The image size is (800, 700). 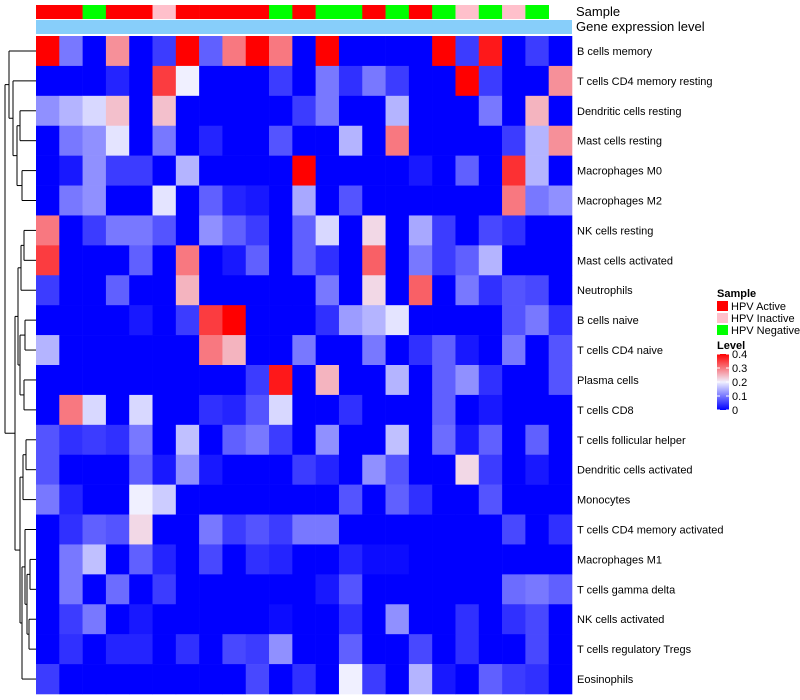 I want to click on annotation-label-sample: Sample, so click(x=598, y=11).